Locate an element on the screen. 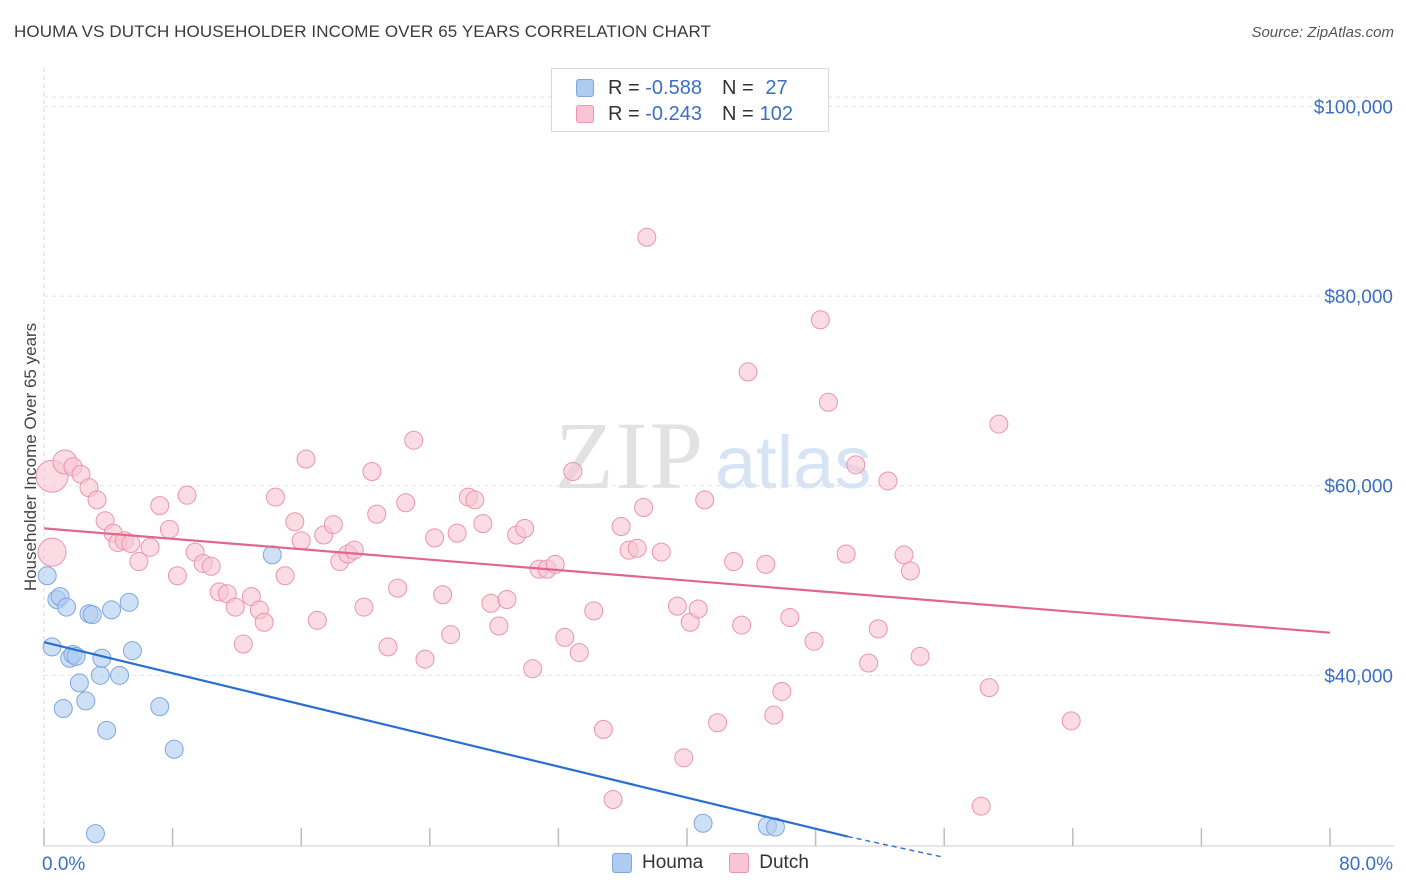 The image size is (1406, 892). series-legend-houma: Houma is located at coordinates (657, 863).